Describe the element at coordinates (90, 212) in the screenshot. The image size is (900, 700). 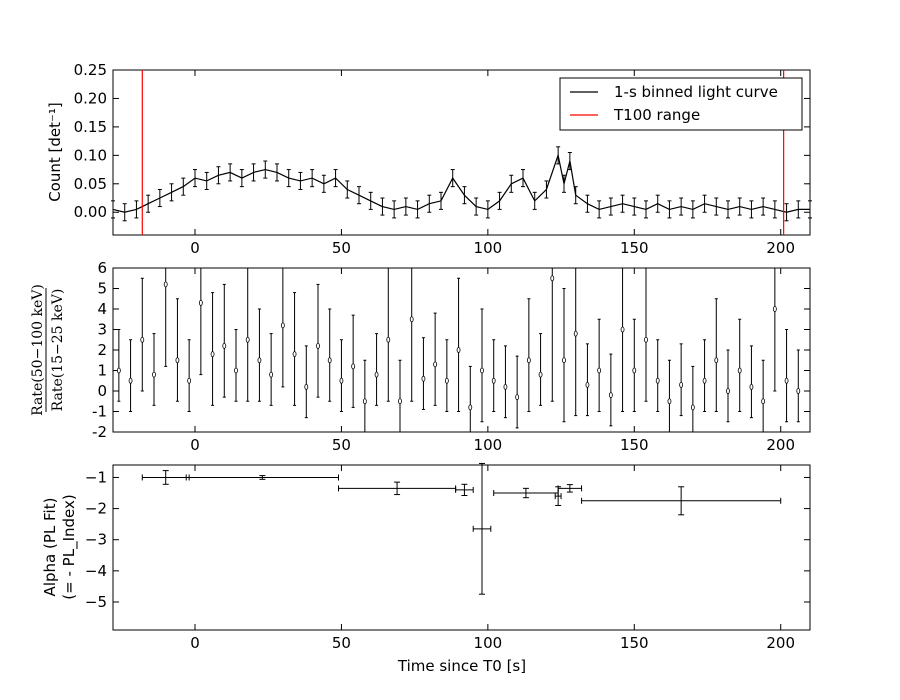
I see `y-tick-label: 0.00` at that location.